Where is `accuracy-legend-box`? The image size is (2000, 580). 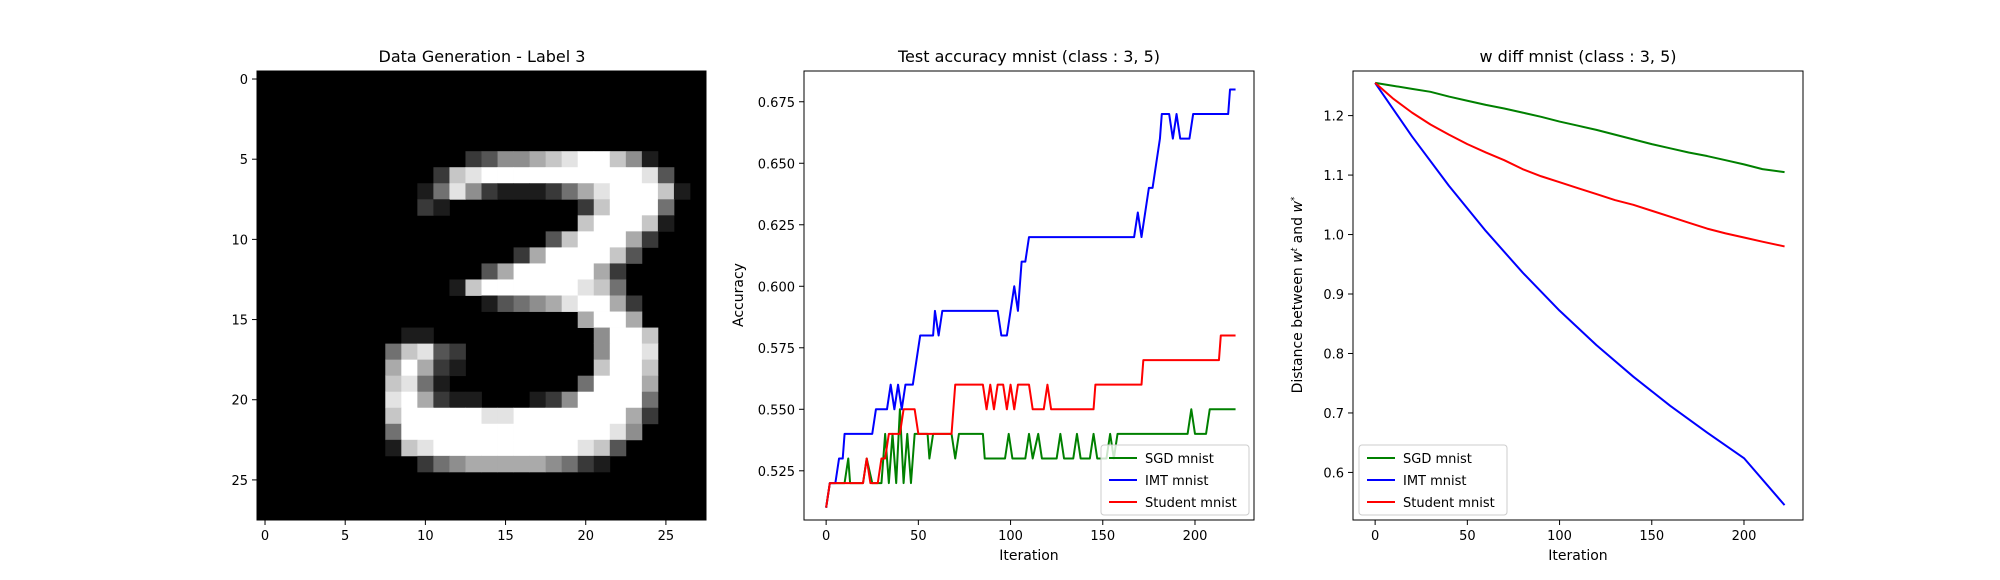
accuracy-legend-box is located at coordinates (1175, 480).